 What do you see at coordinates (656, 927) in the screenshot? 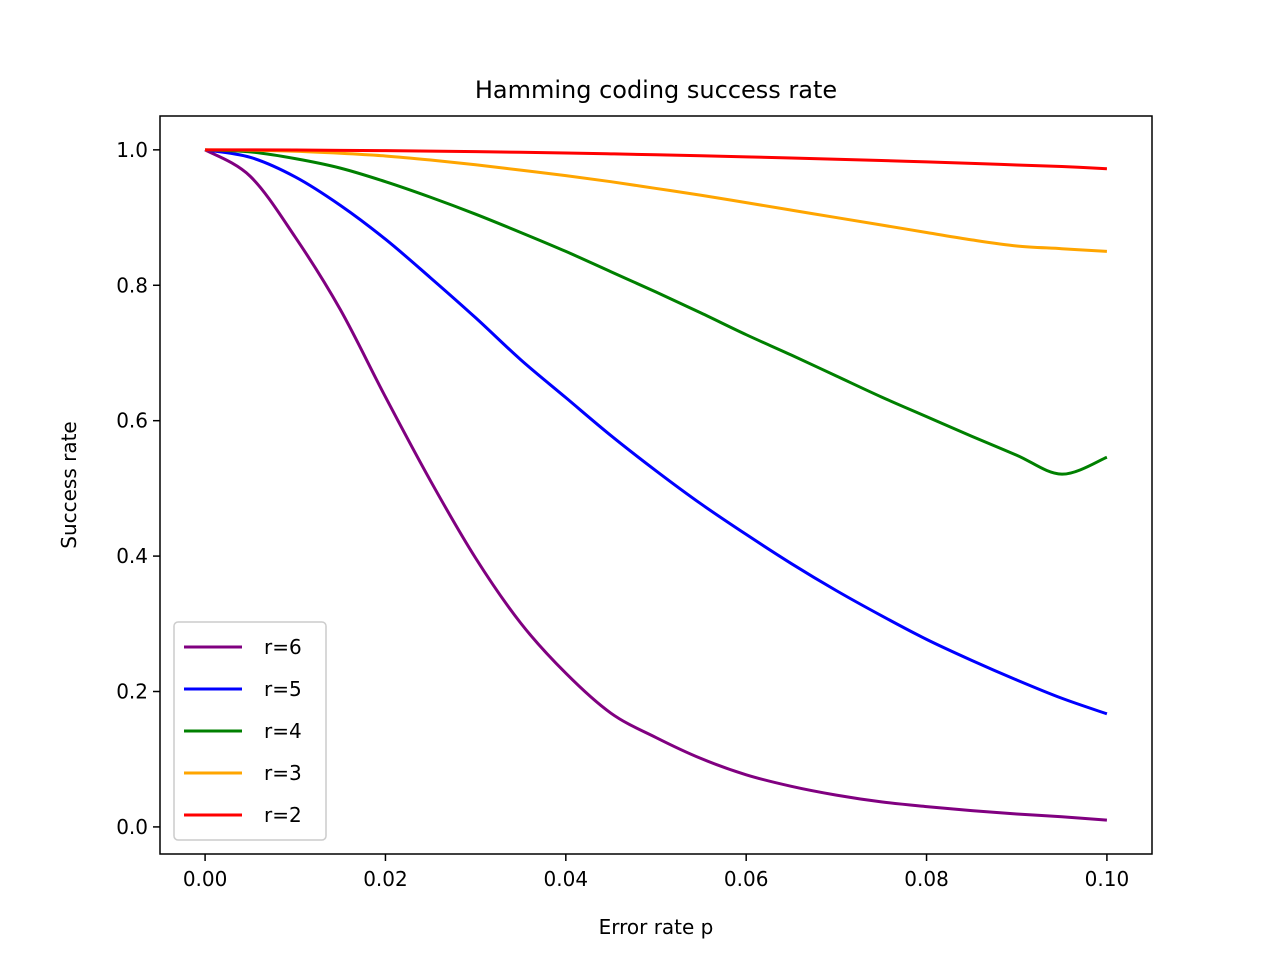
I see `x-axis-label: Error rate p` at bounding box center [656, 927].